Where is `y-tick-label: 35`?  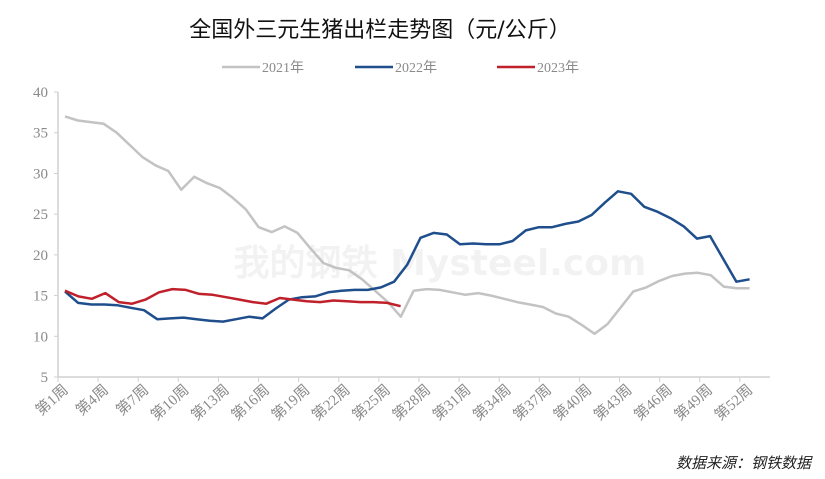 y-tick-label: 35 is located at coordinates (40, 134).